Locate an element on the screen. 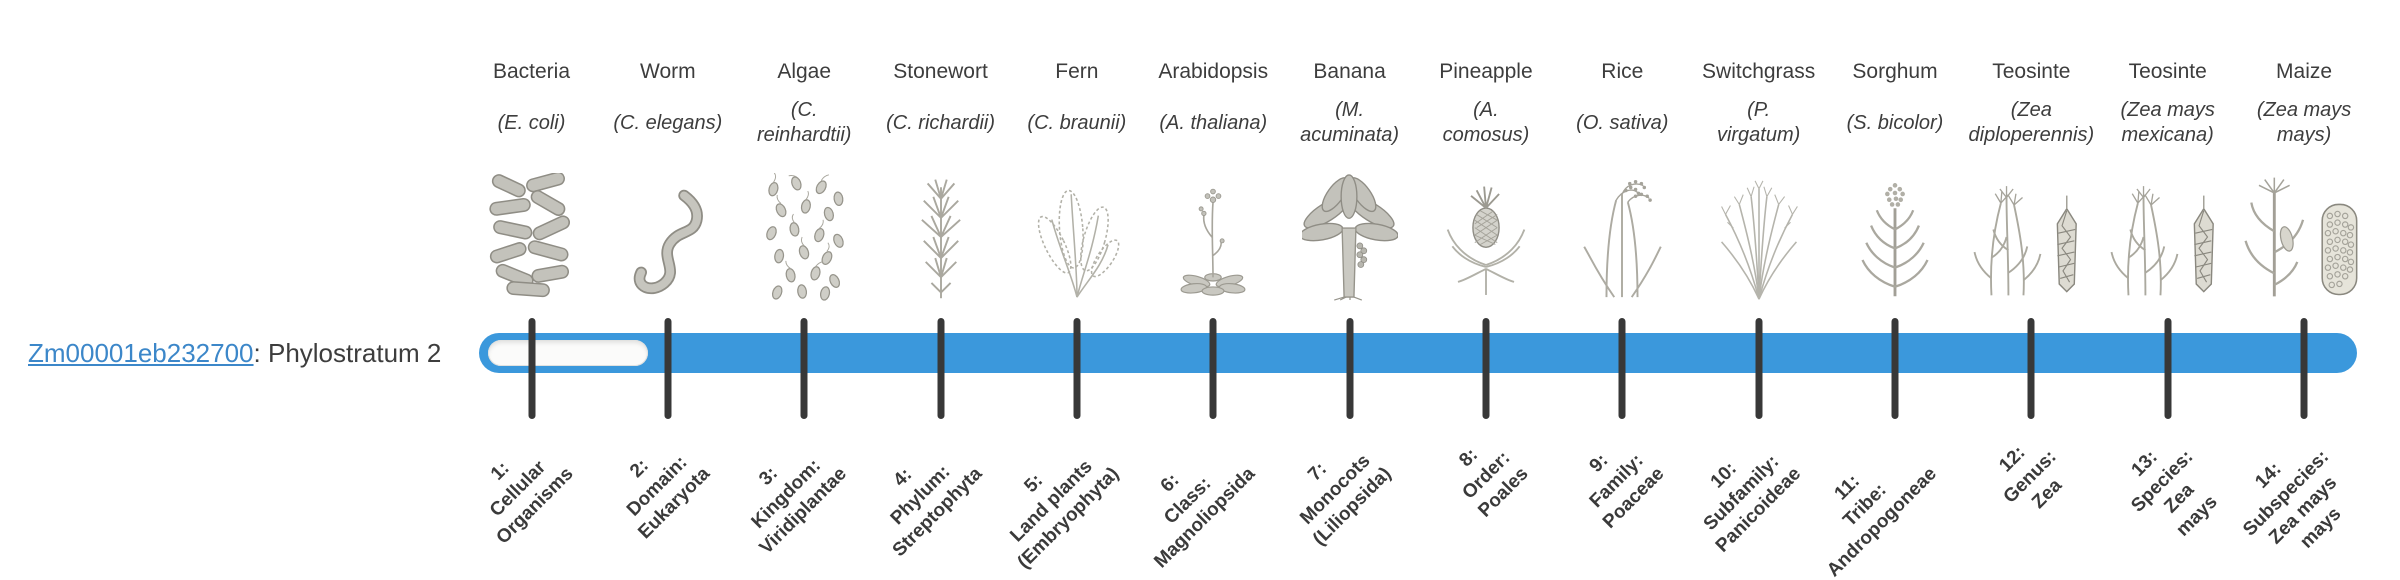 This screenshot has width=2400, height=580. stratum-tick-label: 7: Monocots (Liliopsida) is located at coordinates (1346, 500).